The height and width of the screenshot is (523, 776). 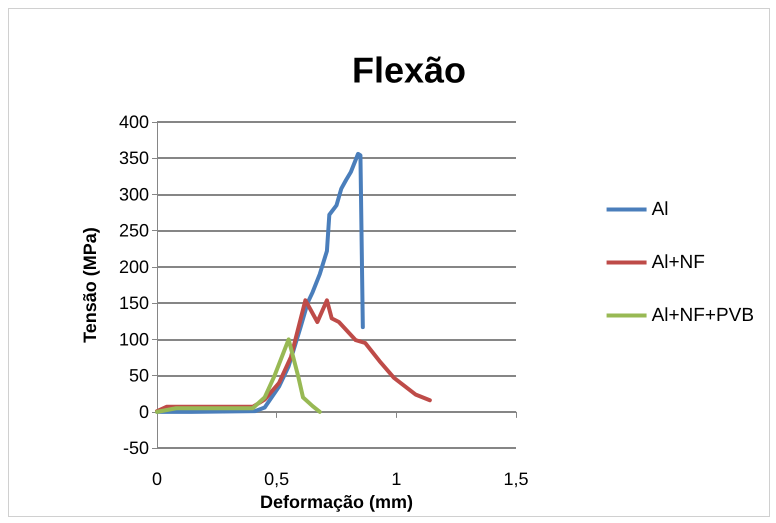 I want to click on y-tick-label: 50, so click(x=138, y=376).